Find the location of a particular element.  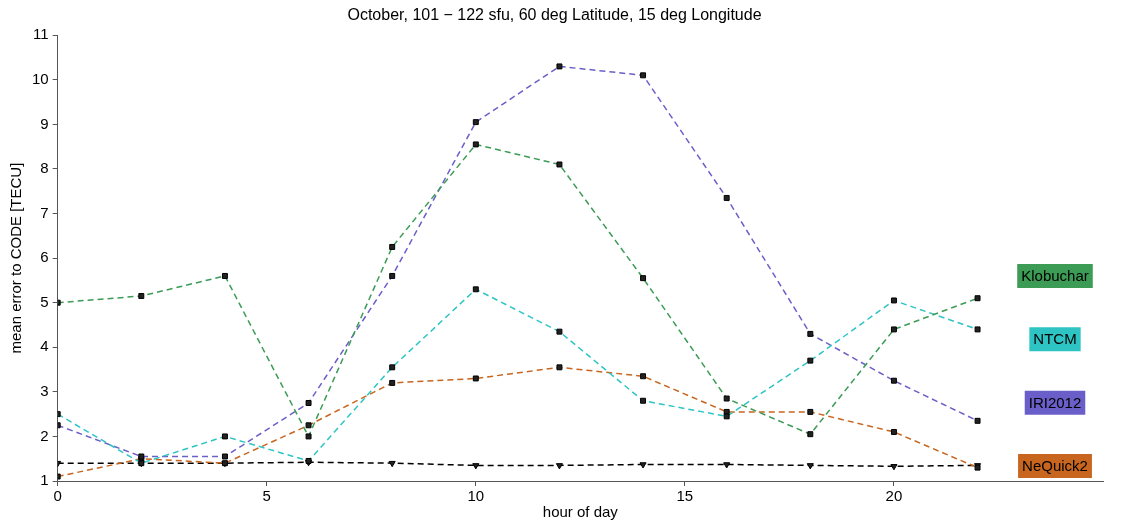

x-tick-label: 15 is located at coordinates (685, 496).